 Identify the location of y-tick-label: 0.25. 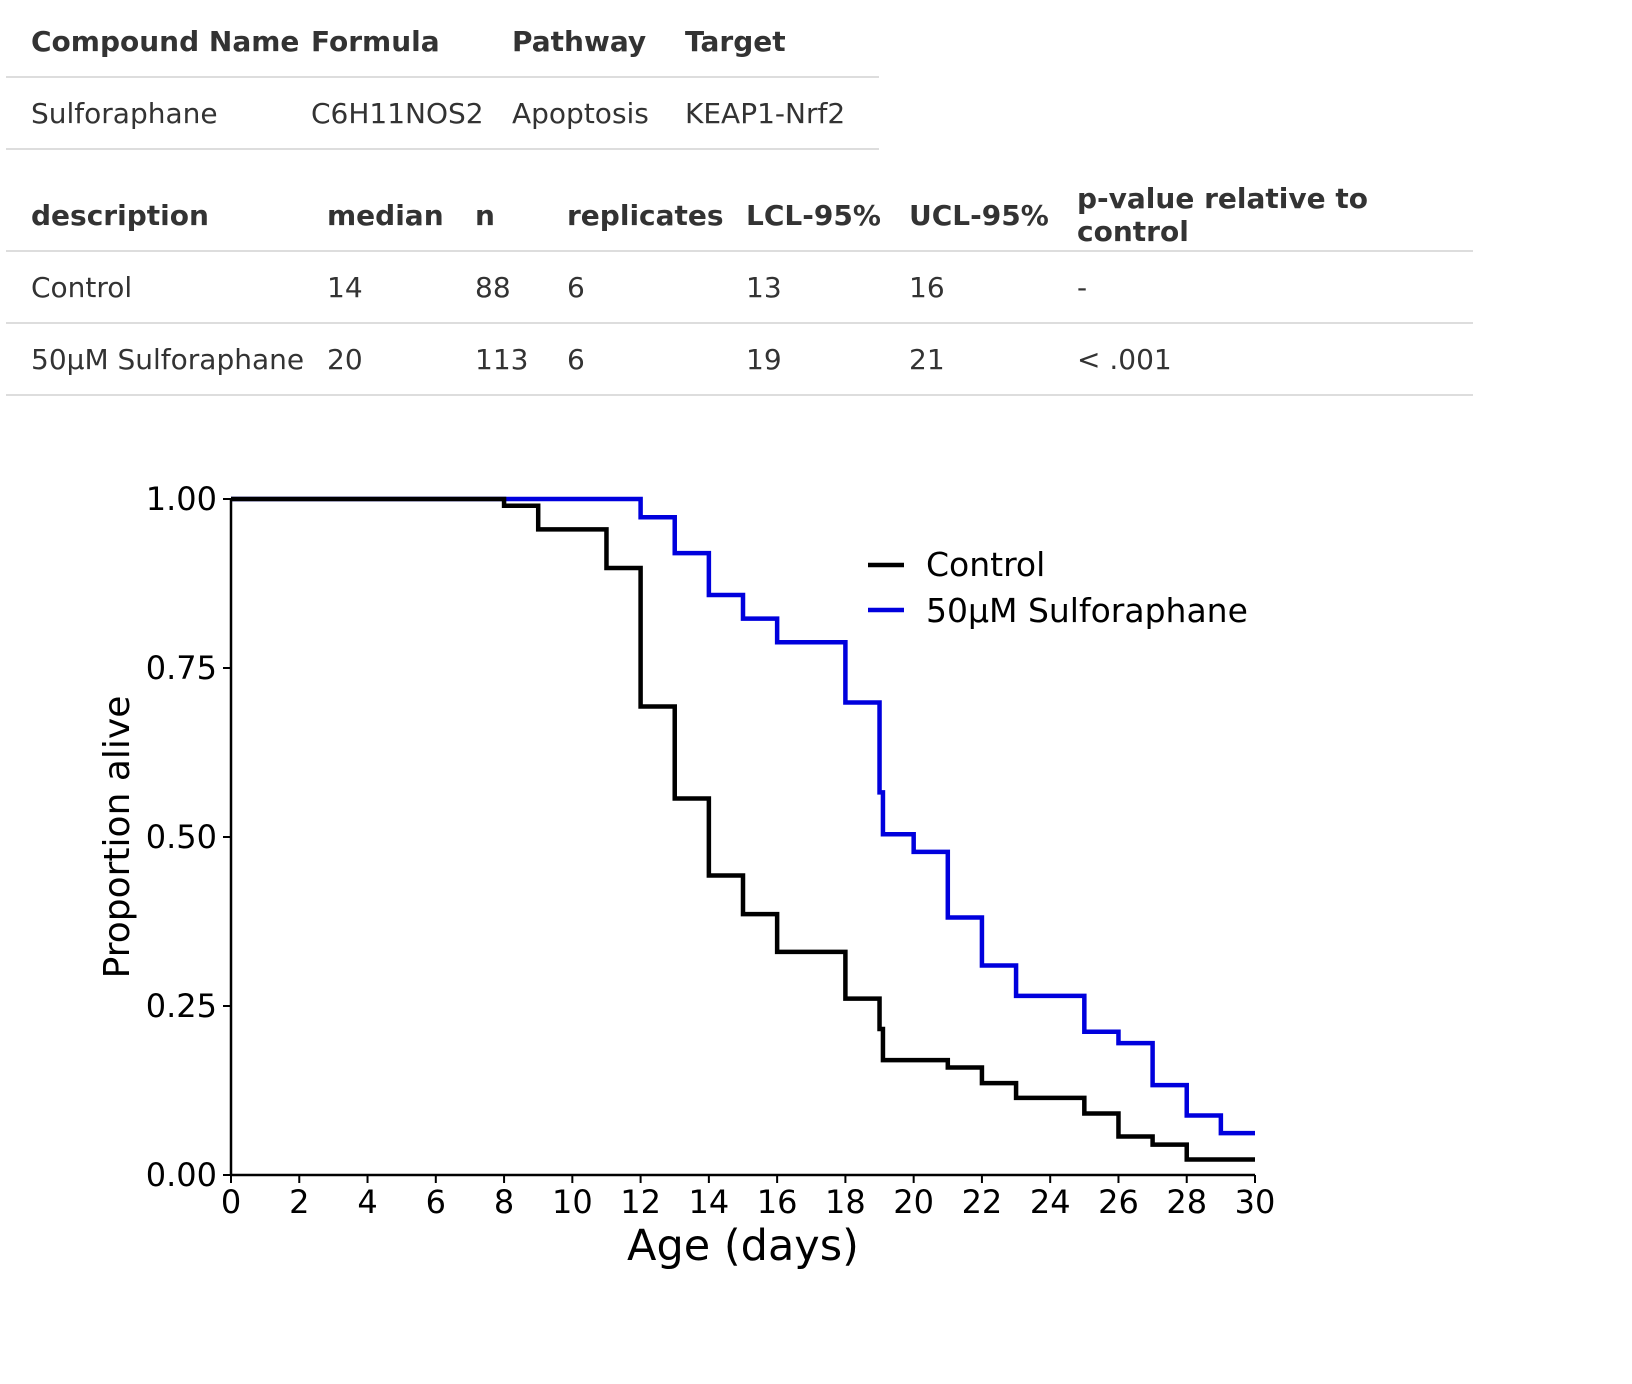
(181, 1006).